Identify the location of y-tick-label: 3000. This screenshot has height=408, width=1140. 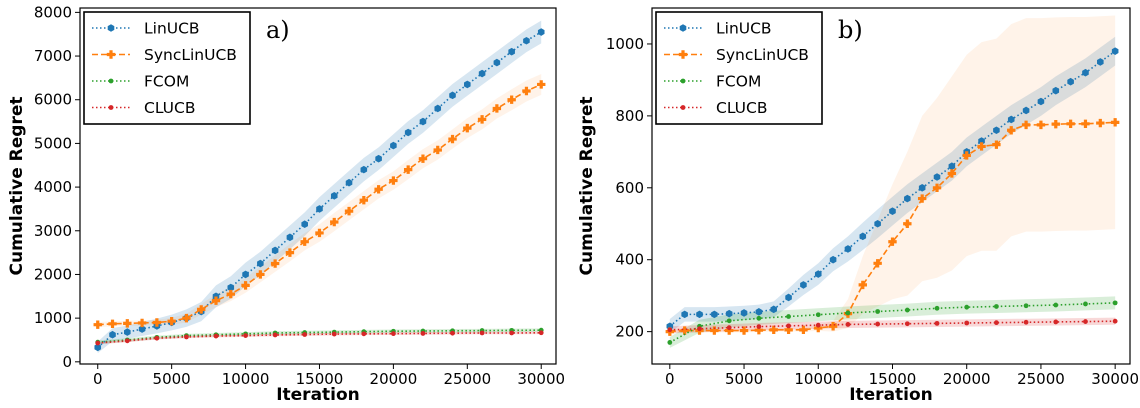
(53, 231).